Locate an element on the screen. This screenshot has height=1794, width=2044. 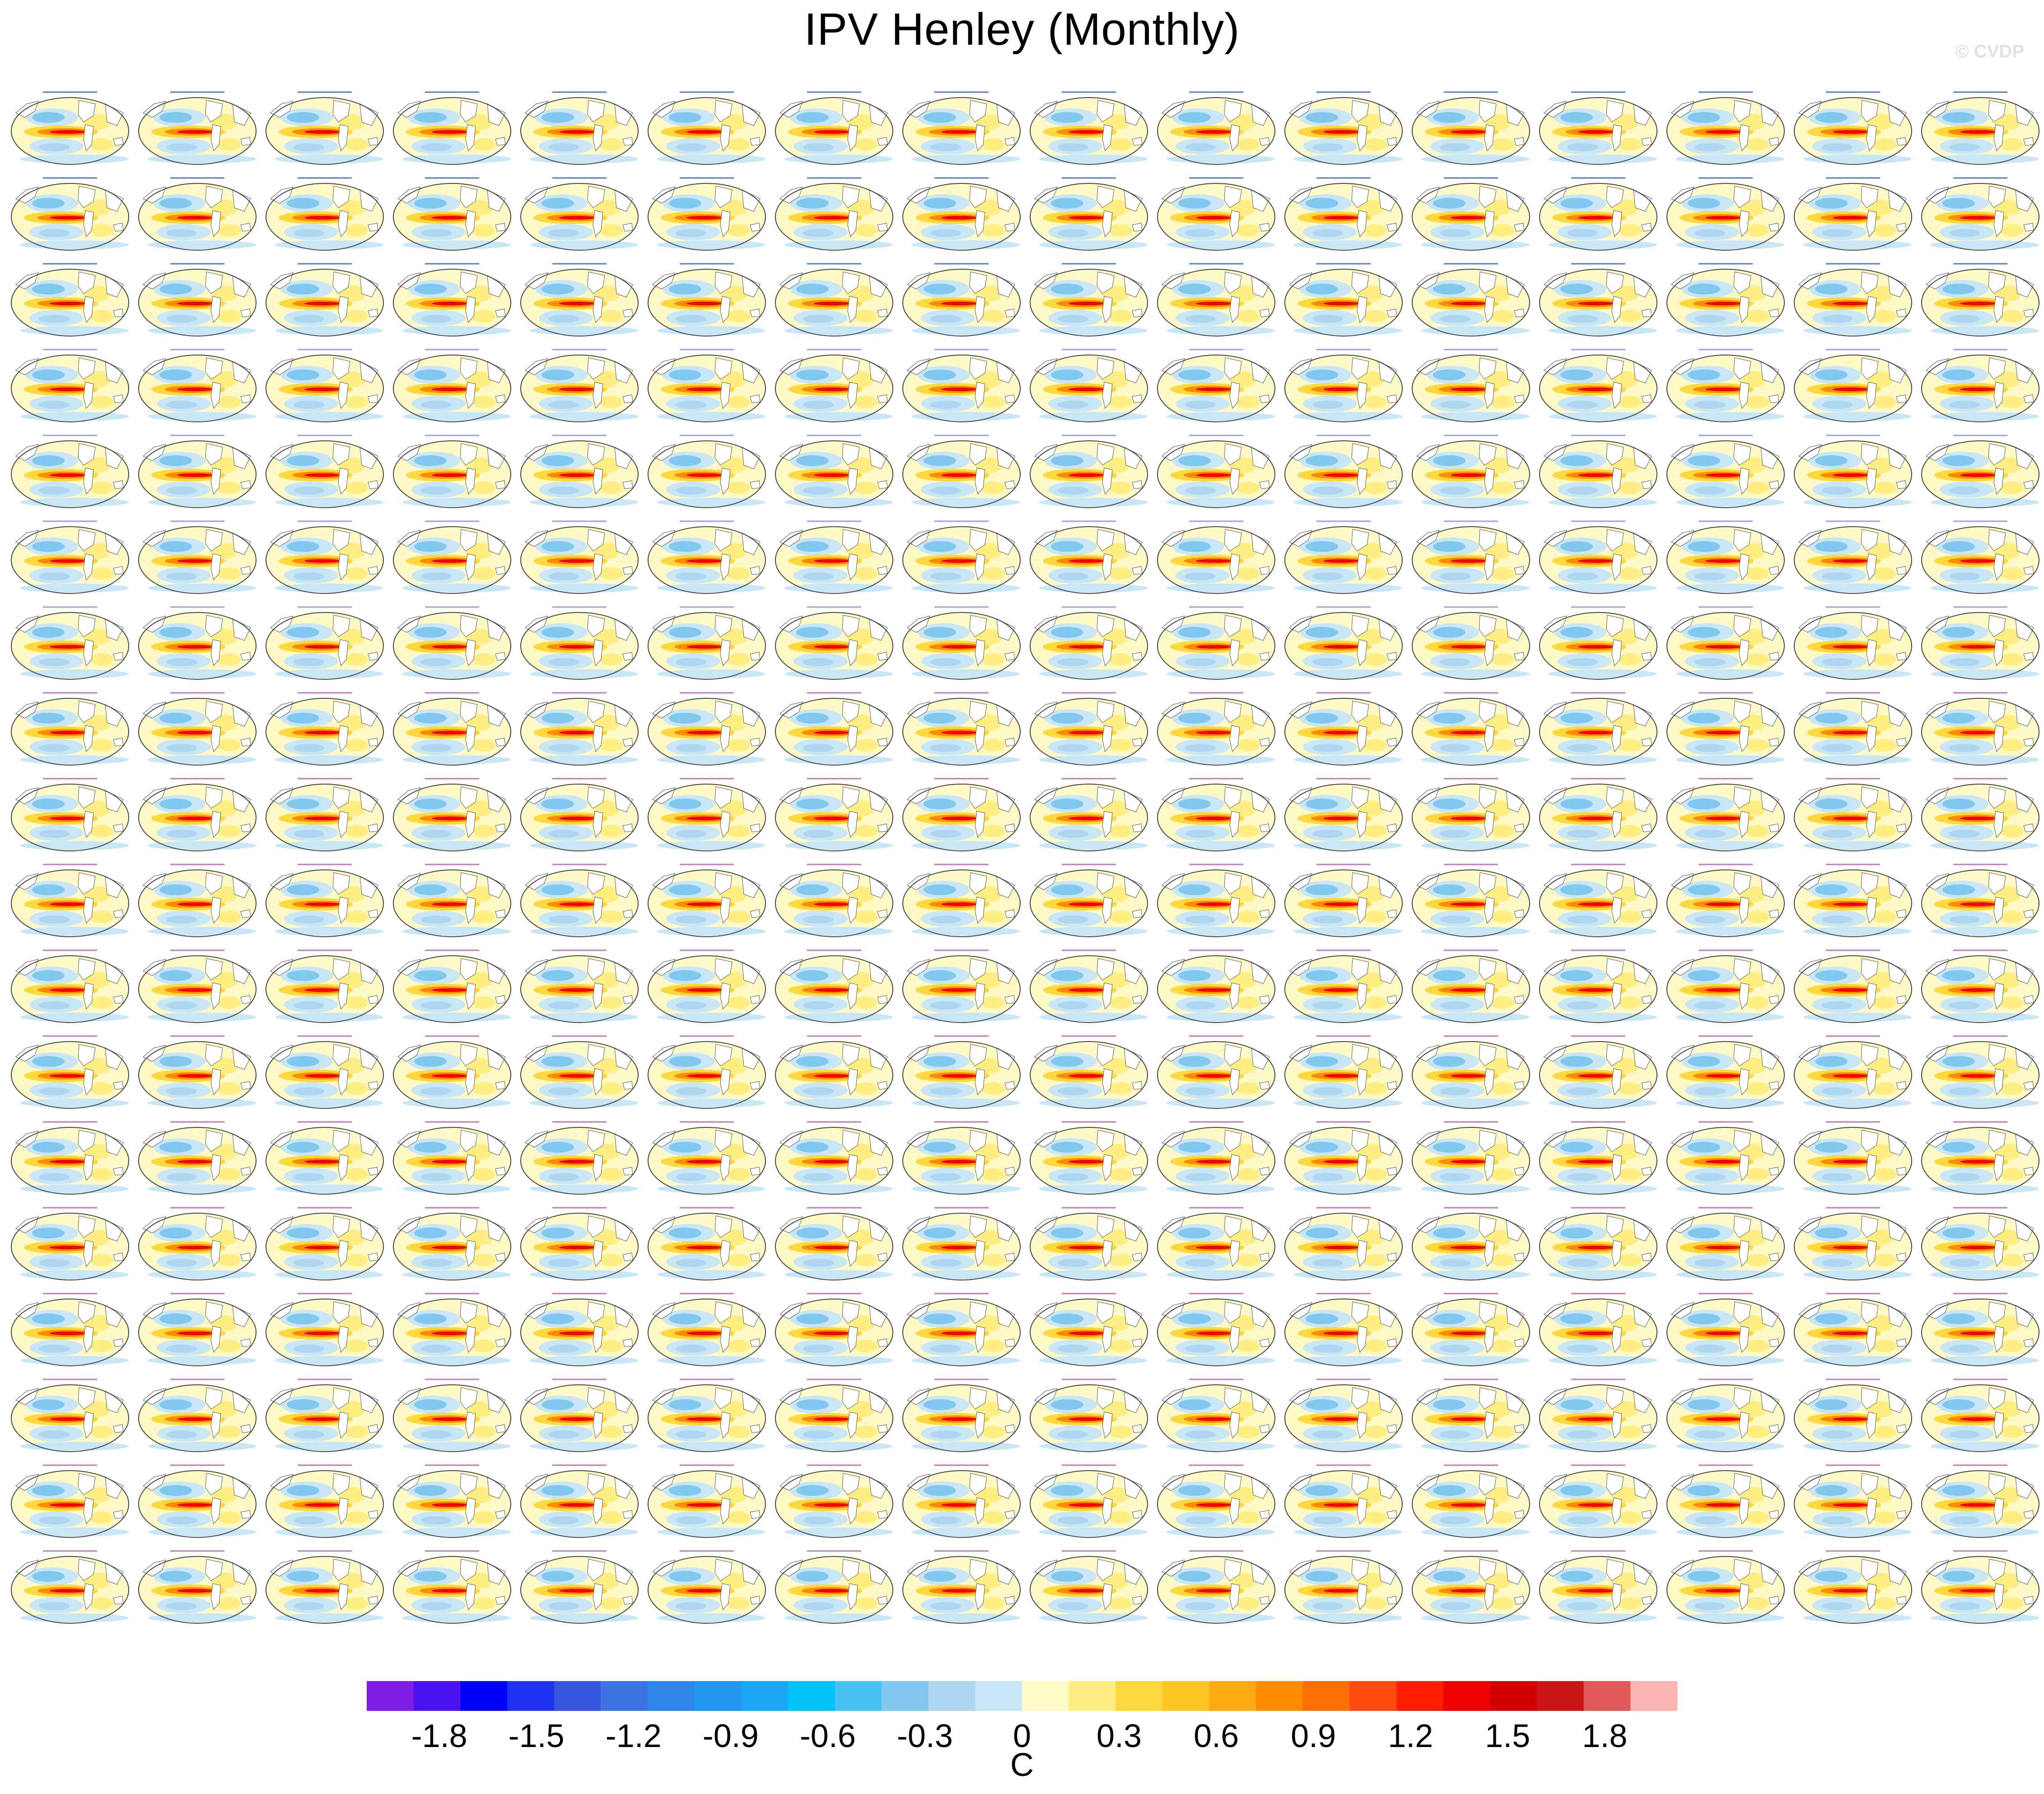
colorbar-tick-label: -1.8 is located at coordinates (439, 1736).